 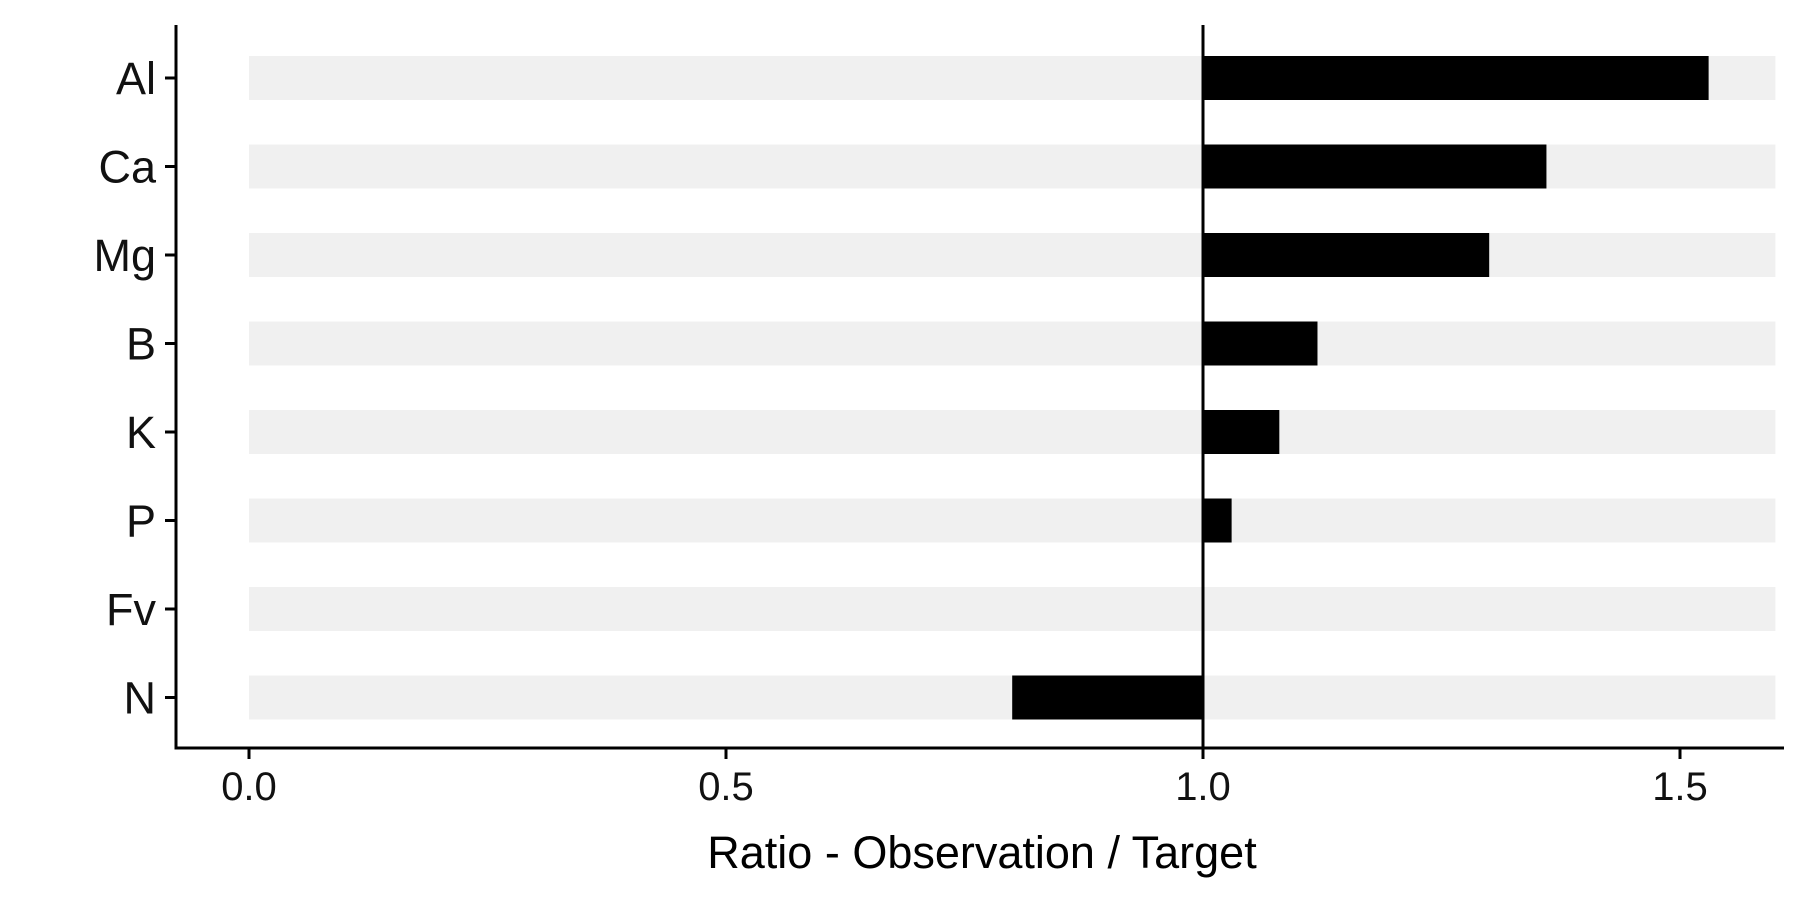 What do you see at coordinates (140, 698) in the screenshot?
I see `y-tick-label: N` at bounding box center [140, 698].